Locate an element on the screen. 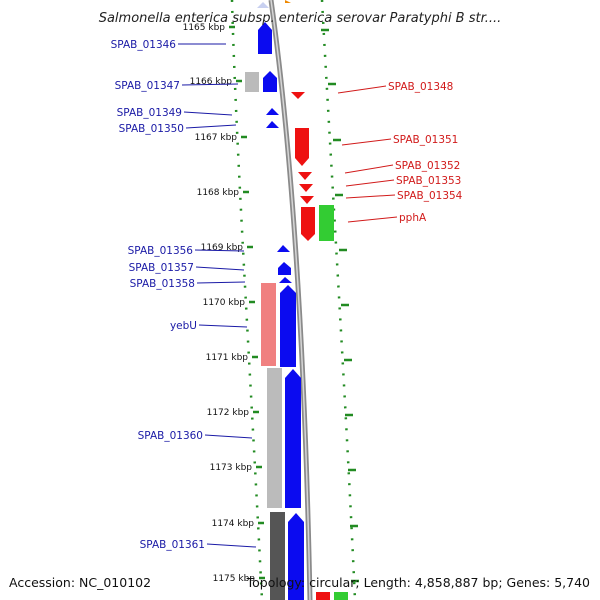 Image resolution: width=600 pixels, height=600 pixels. gene-label-left: SPAB_01349 is located at coordinates (149, 113).